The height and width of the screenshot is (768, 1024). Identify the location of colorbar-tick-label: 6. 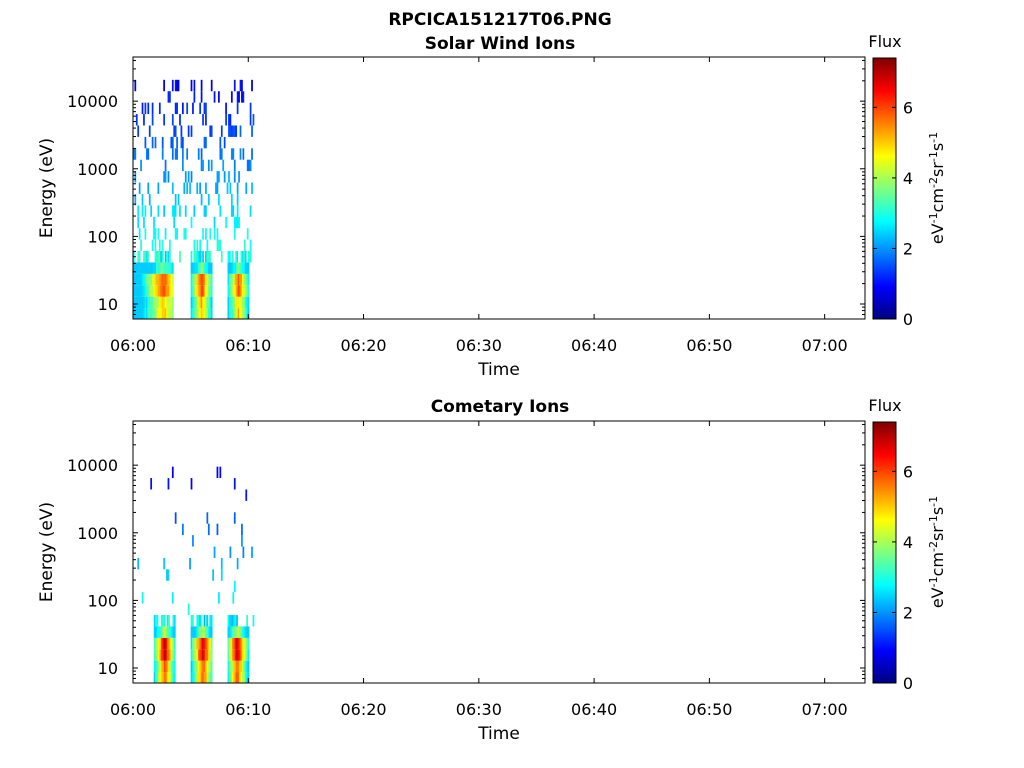
(908, 107).